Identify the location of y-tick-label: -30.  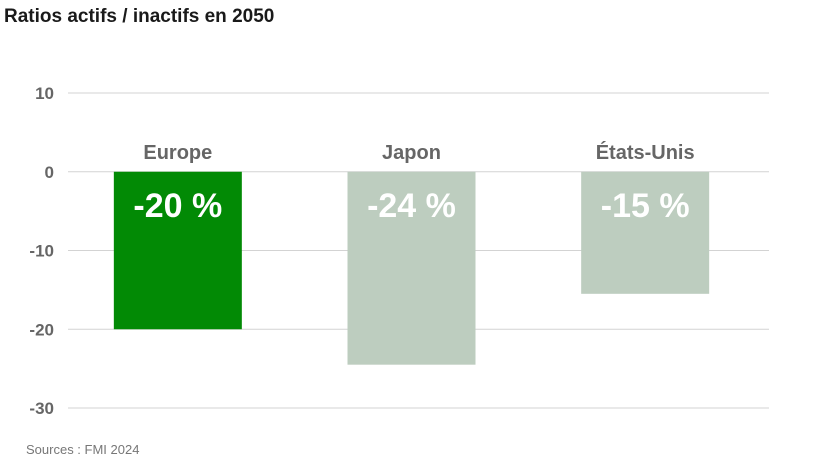
(41, 408).